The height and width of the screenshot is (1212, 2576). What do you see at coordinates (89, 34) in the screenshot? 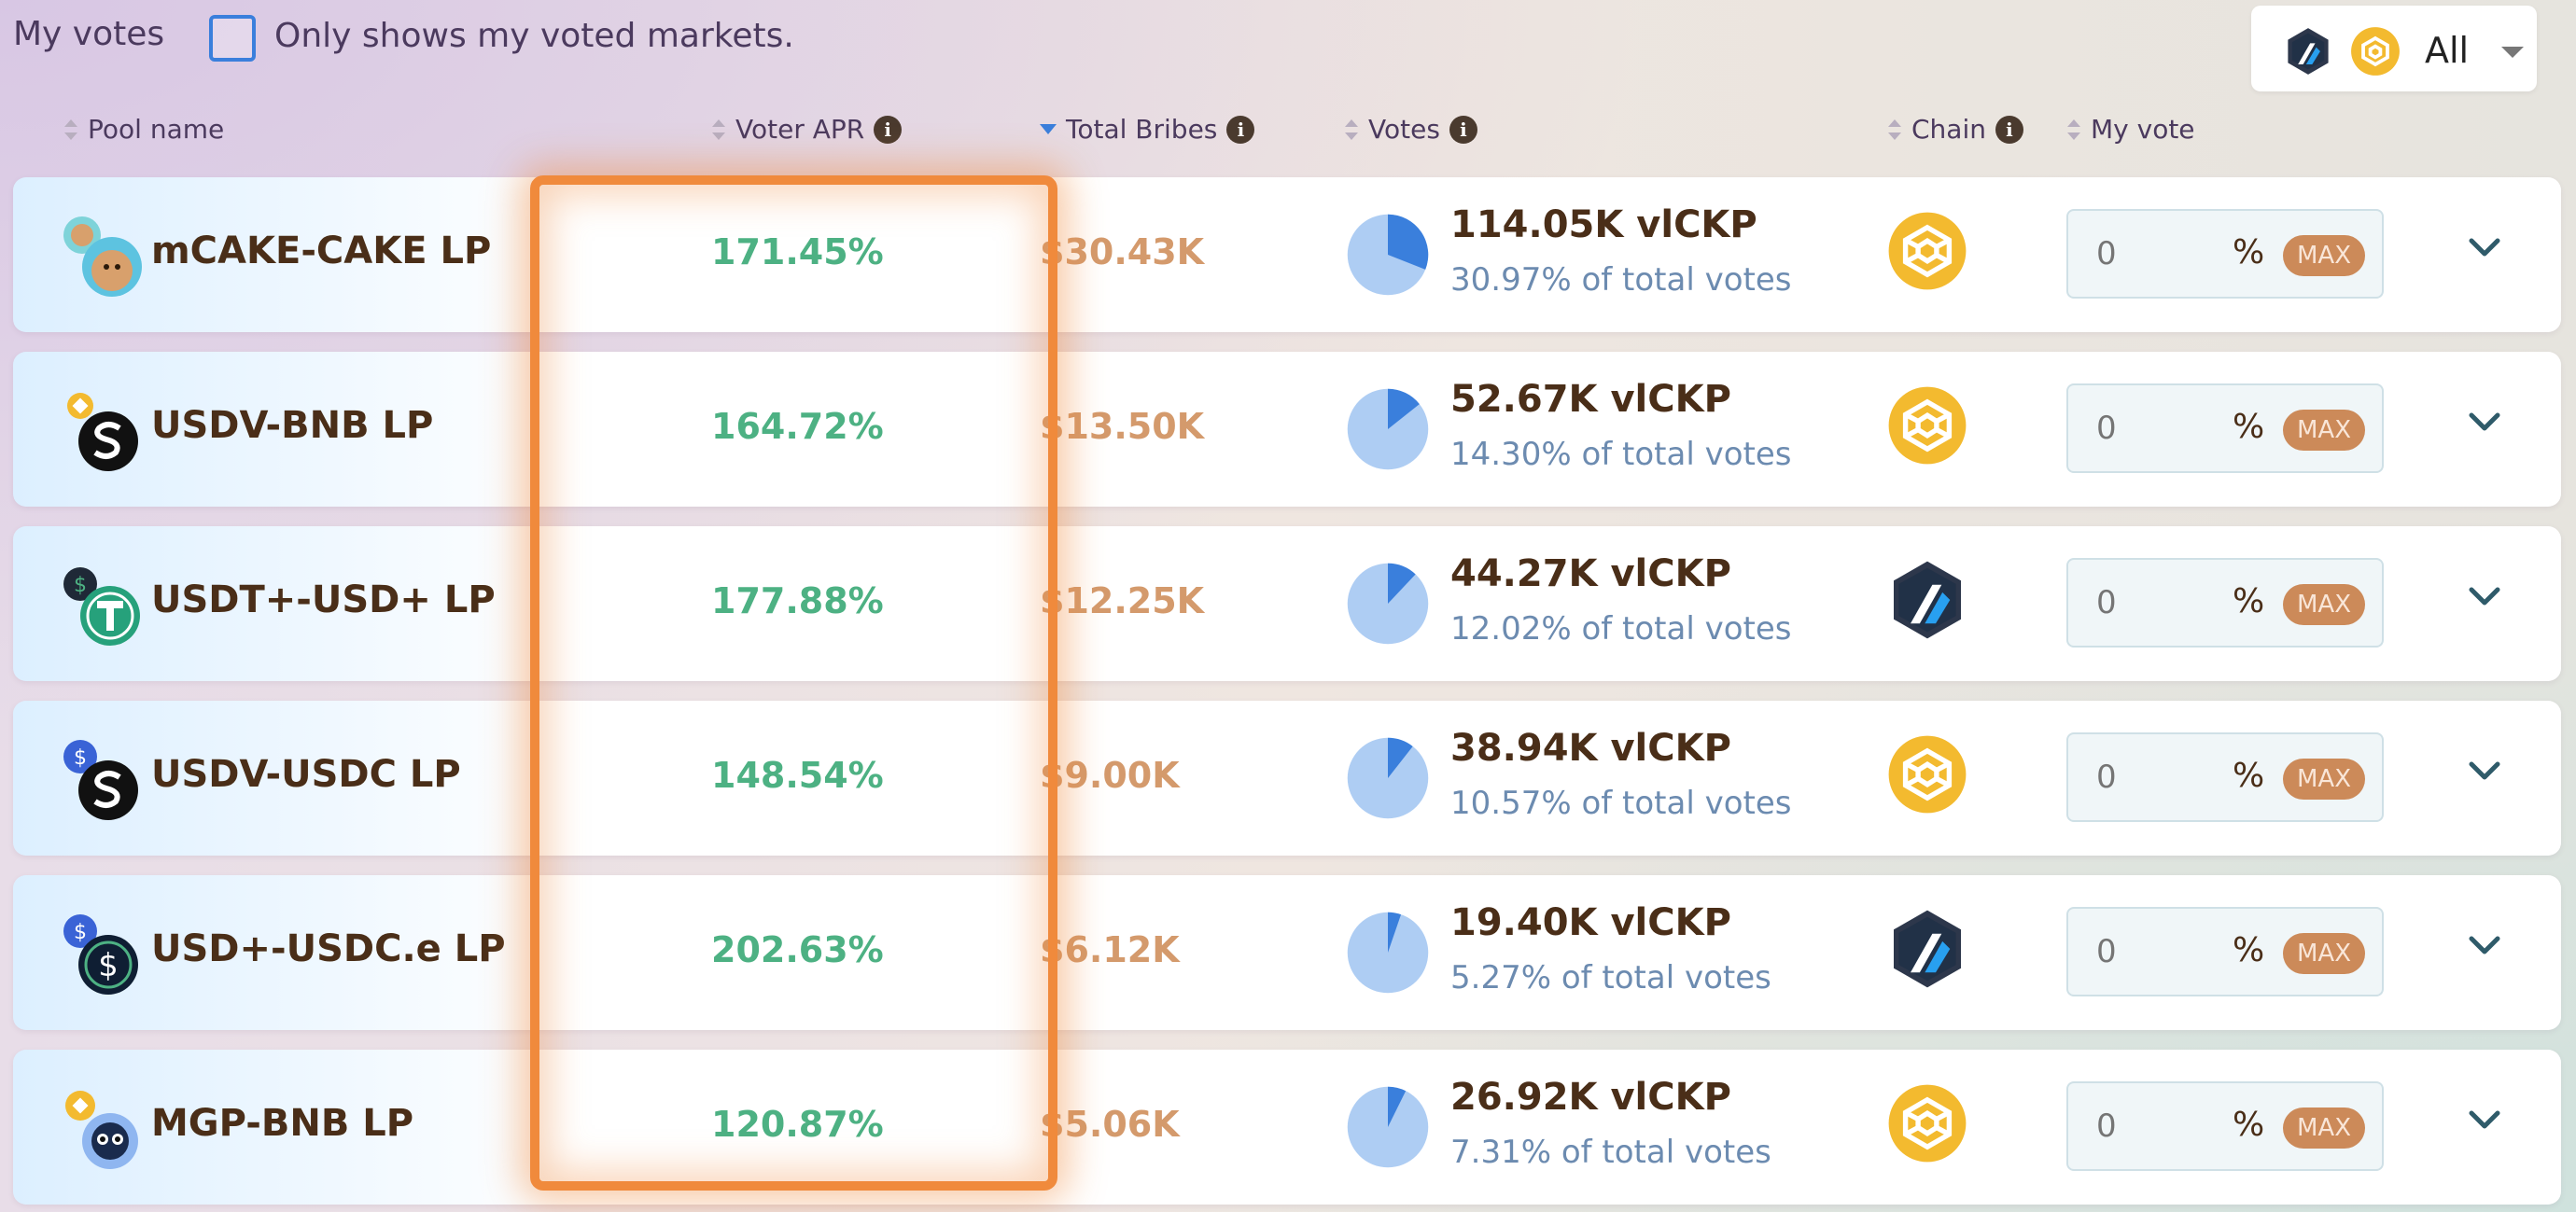
I see `my-votes-title: My votes` at bounding box center [89, 34].